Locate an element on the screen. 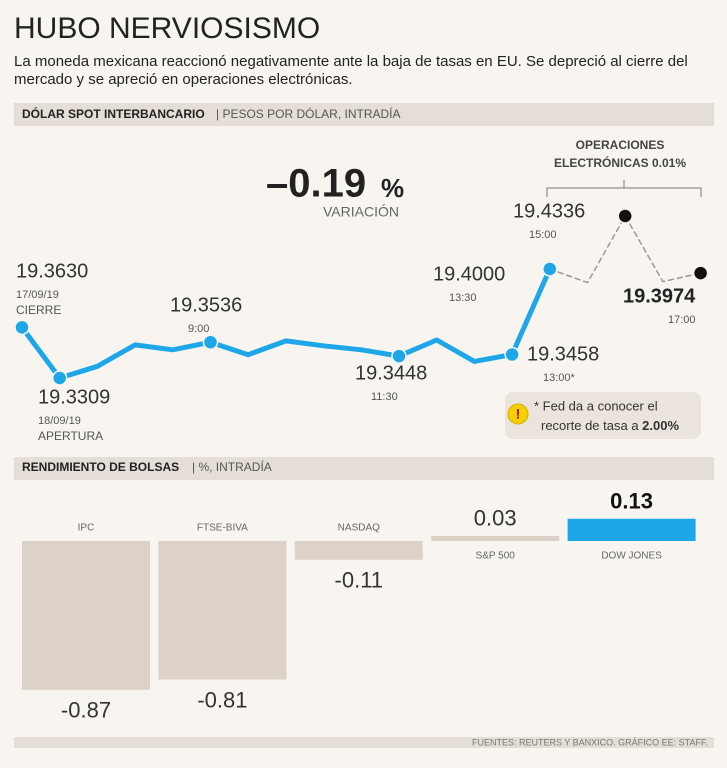  time-label: 11:30 is located at coordinates (384, 397).